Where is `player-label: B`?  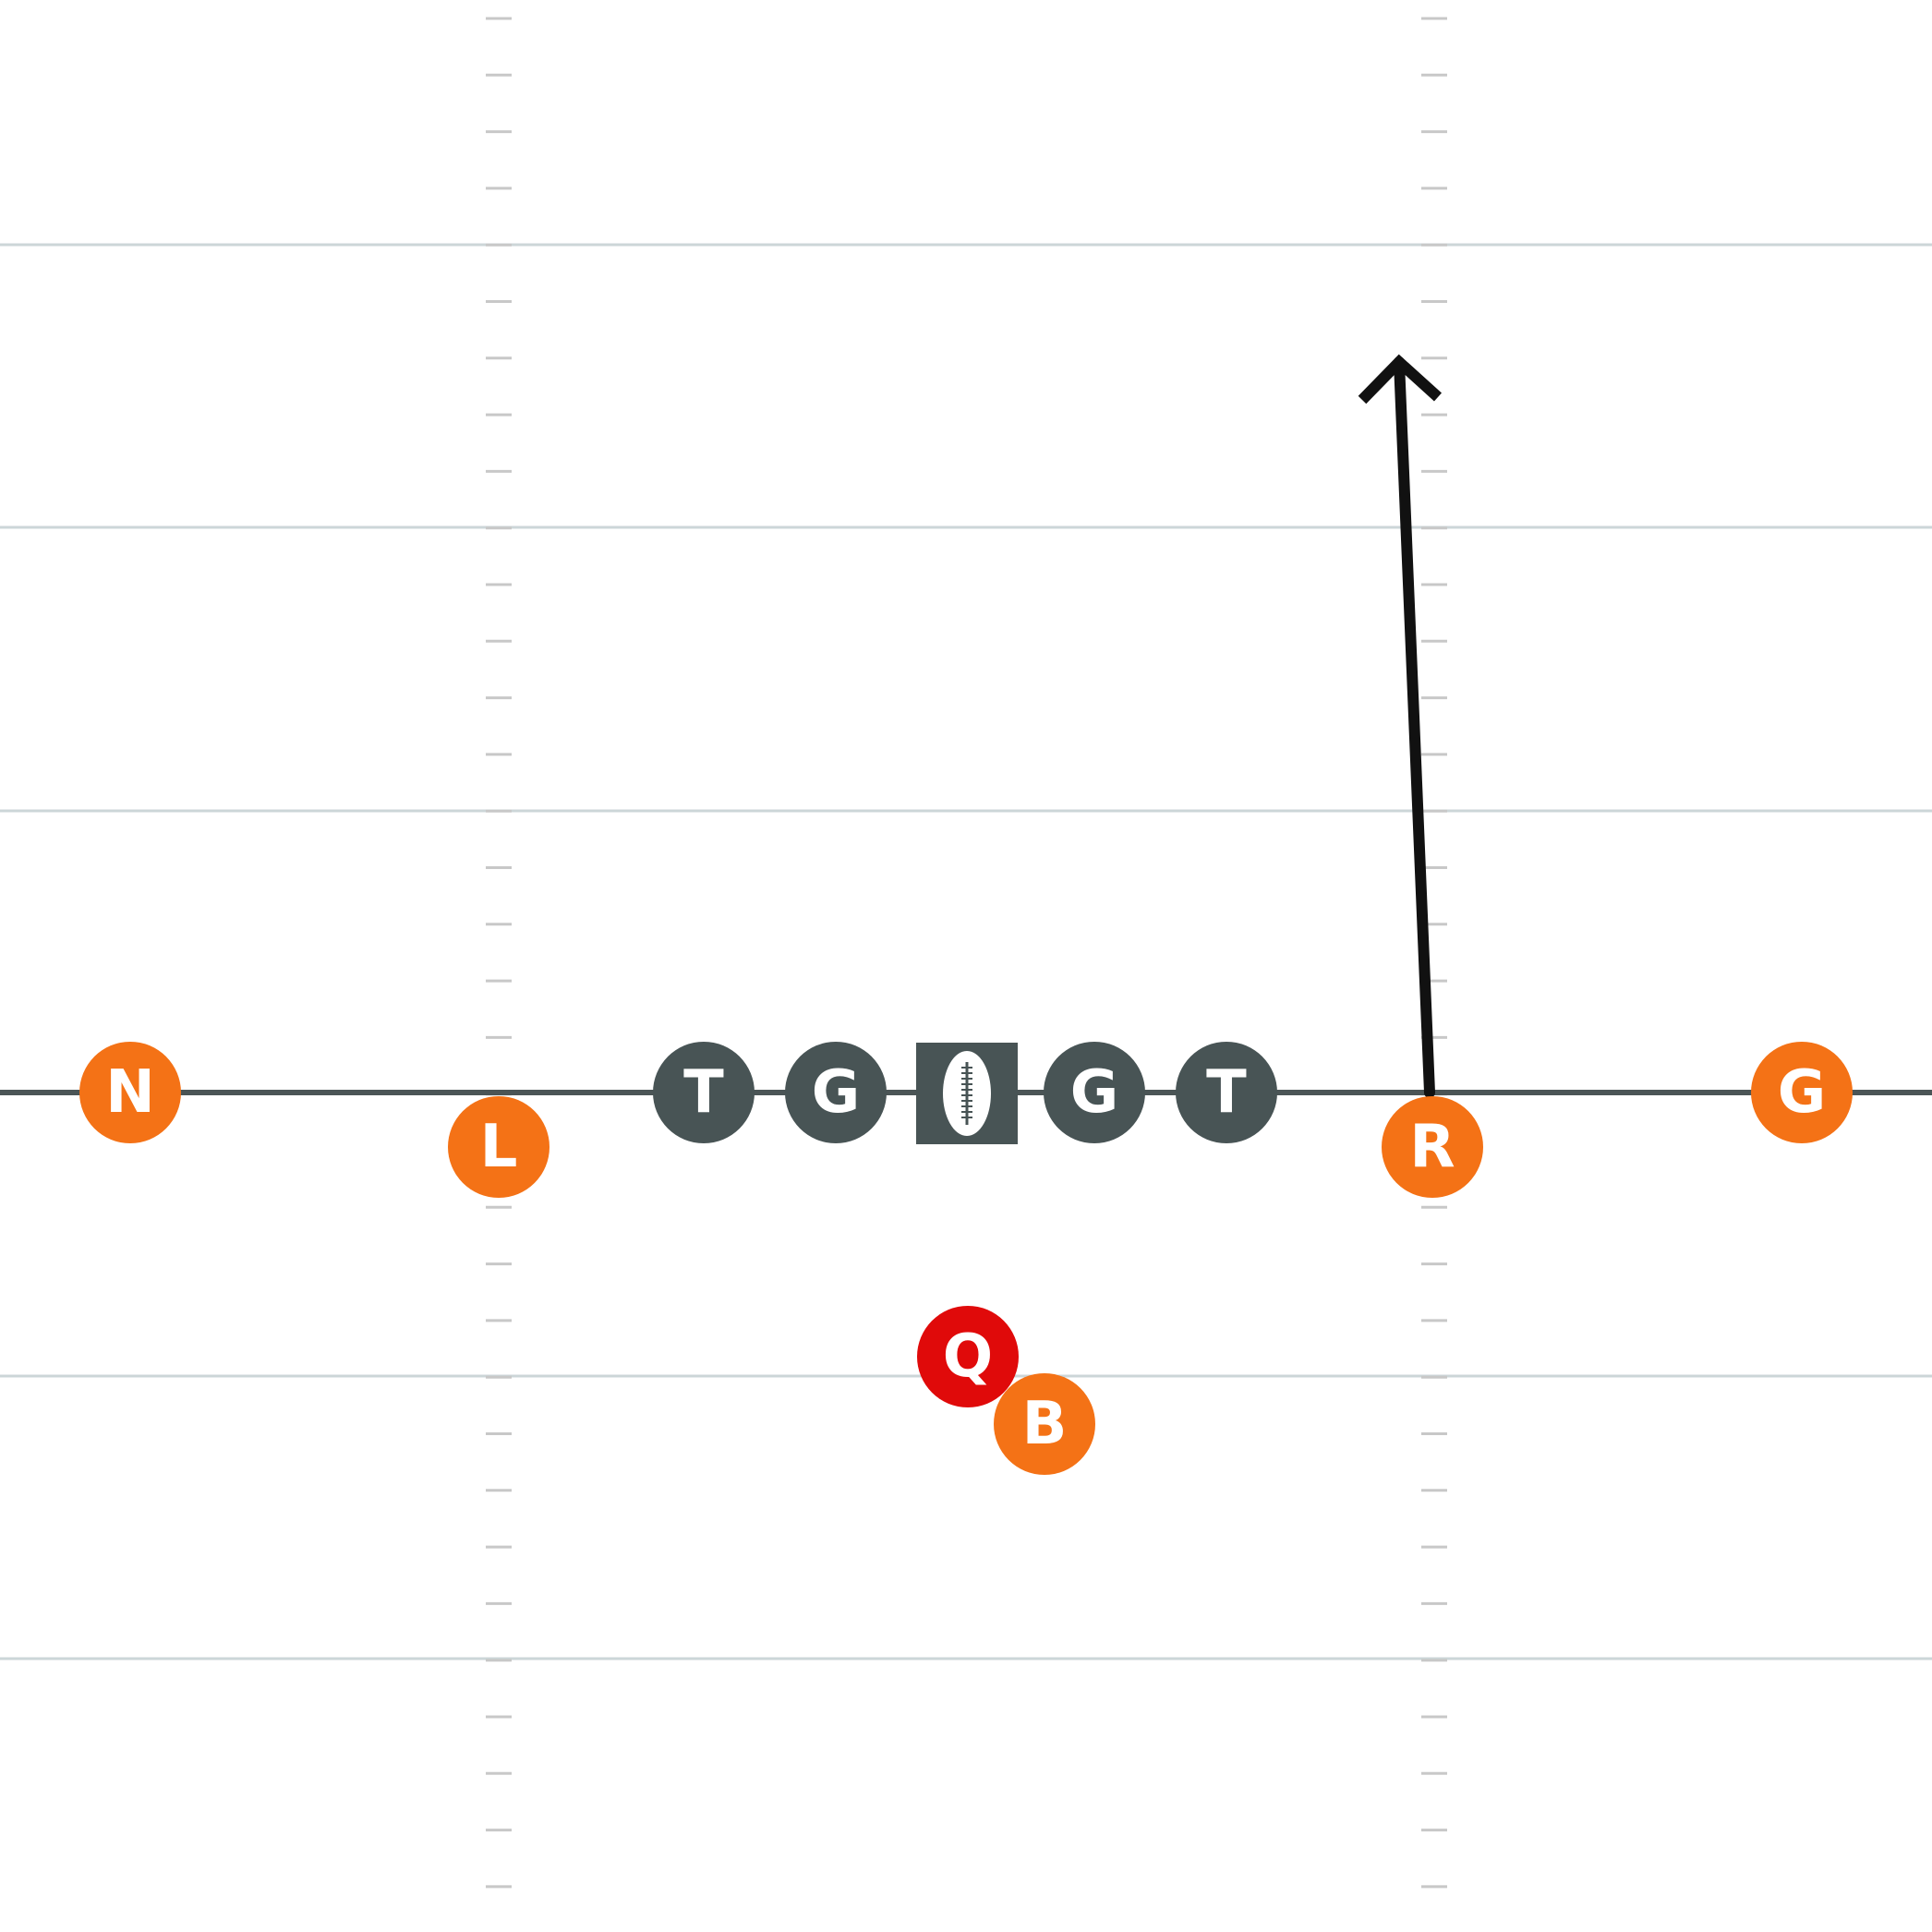 player-label: B is located at coordinates (1045, 1424).